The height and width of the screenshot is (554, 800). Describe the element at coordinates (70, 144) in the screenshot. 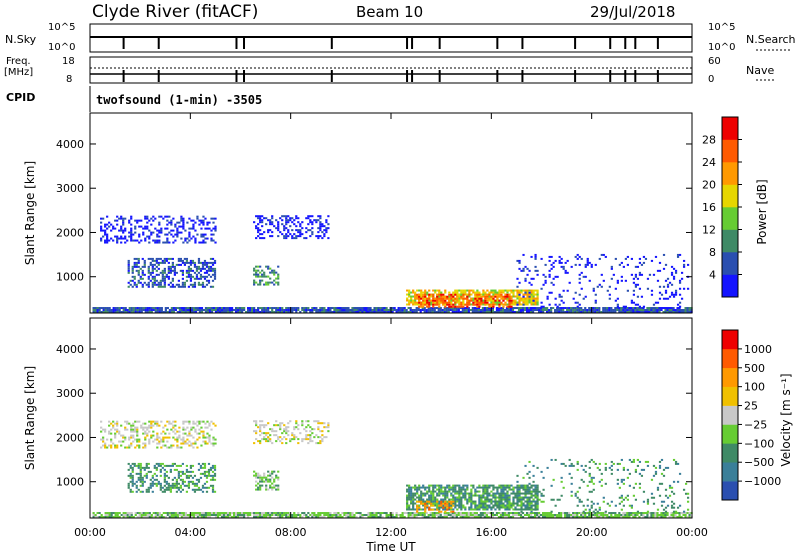

I see `y-tick-label: 4000` at that location.